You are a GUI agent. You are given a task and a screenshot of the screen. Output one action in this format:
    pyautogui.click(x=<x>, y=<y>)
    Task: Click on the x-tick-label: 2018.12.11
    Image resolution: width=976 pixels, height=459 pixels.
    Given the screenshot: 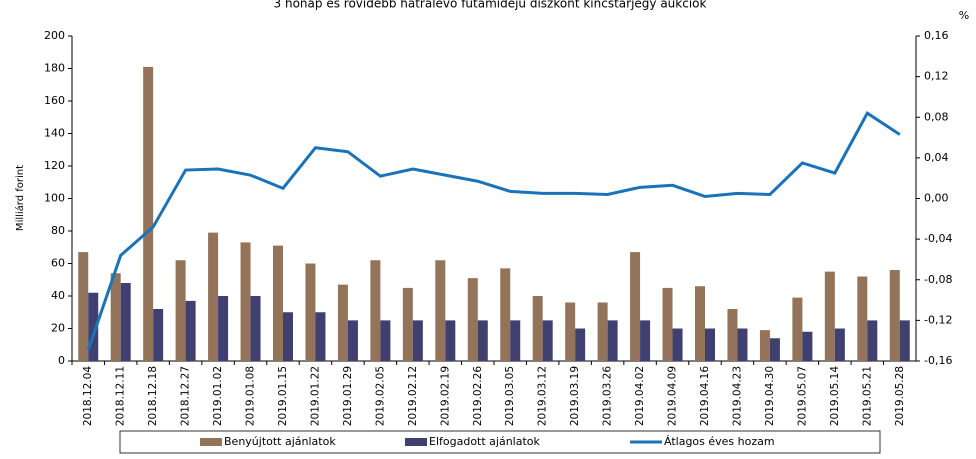 What is the action you would take?
    pyautogui.click(x=121, y=396)
    